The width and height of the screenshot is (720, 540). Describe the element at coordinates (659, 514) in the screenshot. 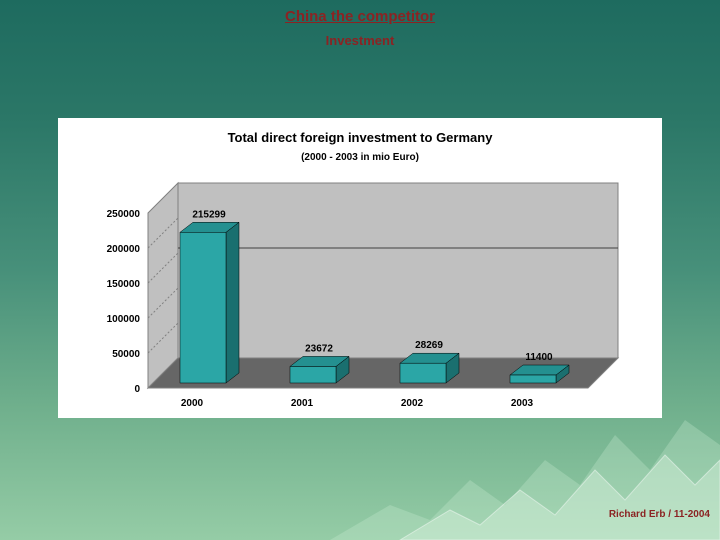

I see `author-credit: Richard Erb / 11-2004` at that location.